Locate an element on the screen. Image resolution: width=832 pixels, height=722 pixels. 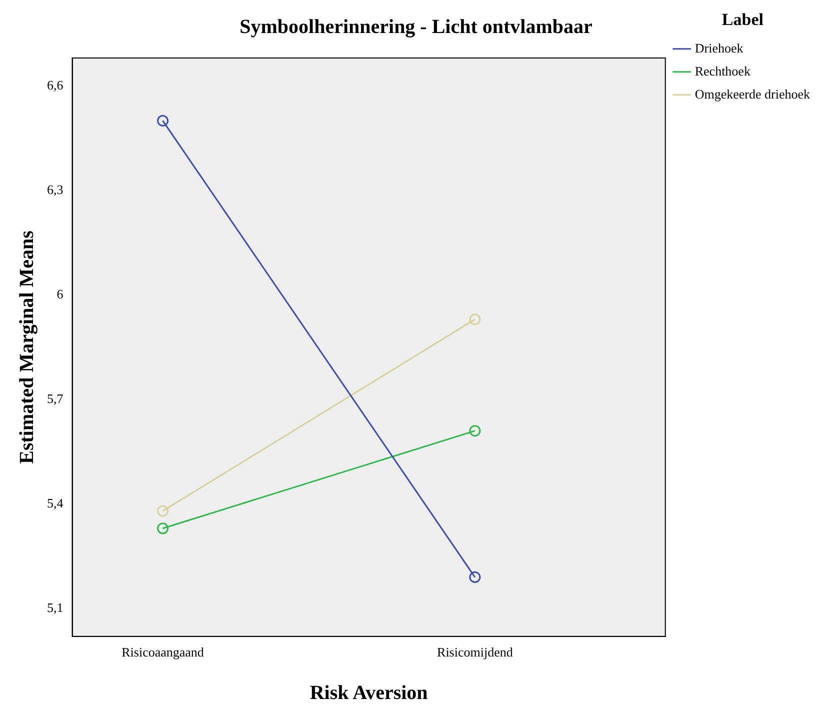
legend-title: Label is located at coordinates (743, 19).